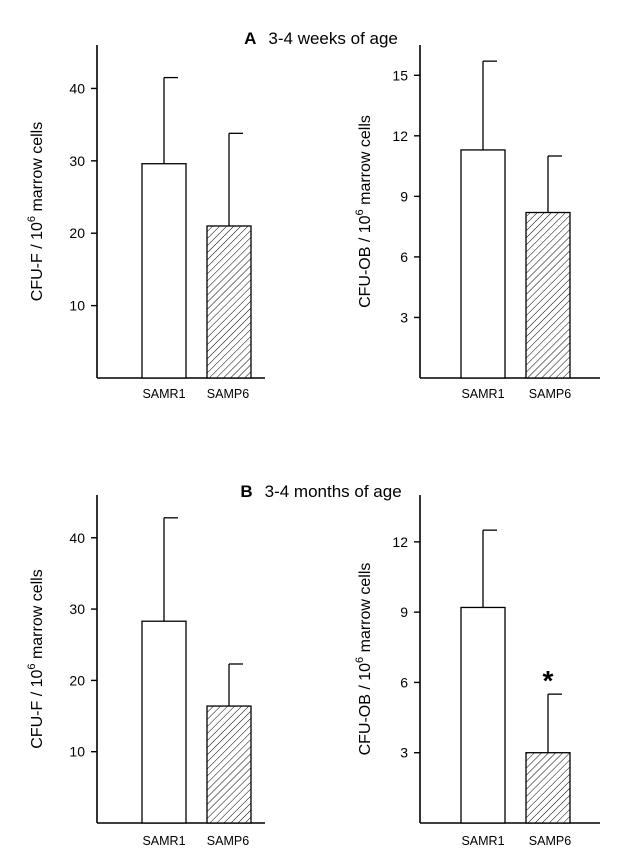 This screenshot has width=642, height=854. What do you see at coordinates (246, 491) in the screenshot?
I see `panel-b-letter: B` at bounding box center [246, 491].